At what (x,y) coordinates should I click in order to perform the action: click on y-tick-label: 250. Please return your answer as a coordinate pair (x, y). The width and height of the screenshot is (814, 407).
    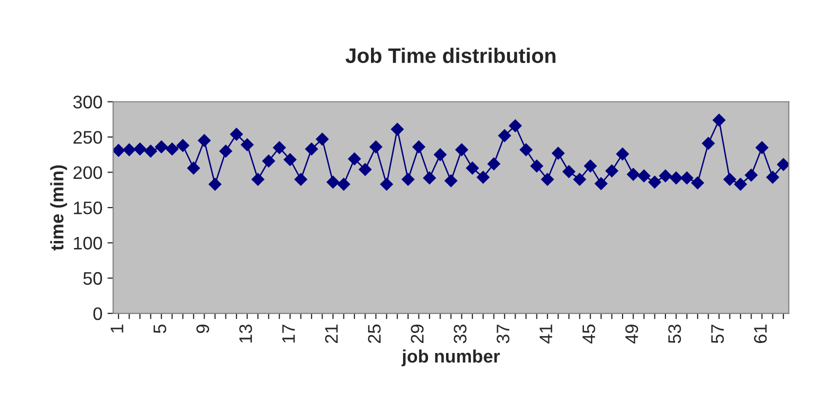
    Looking at the image, I should click on (88, 137).